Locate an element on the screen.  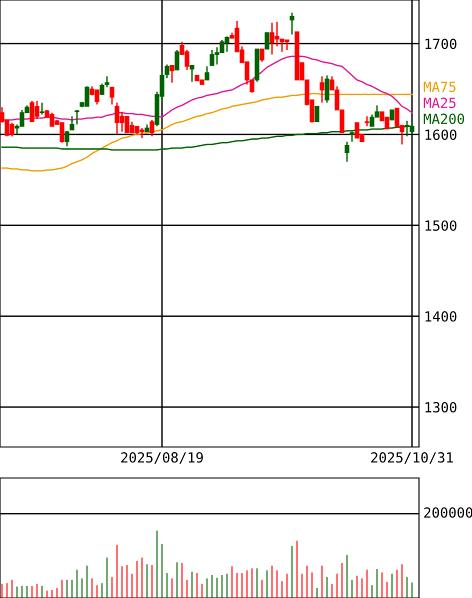
text: 200000 is located at coordinates (448, 512).